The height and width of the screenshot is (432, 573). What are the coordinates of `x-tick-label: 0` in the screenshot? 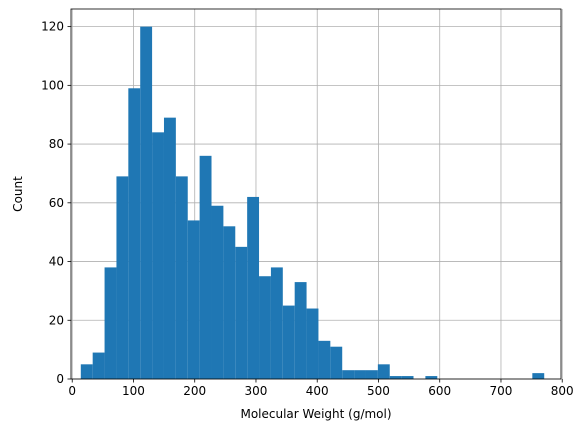 It's located at (72, 391).